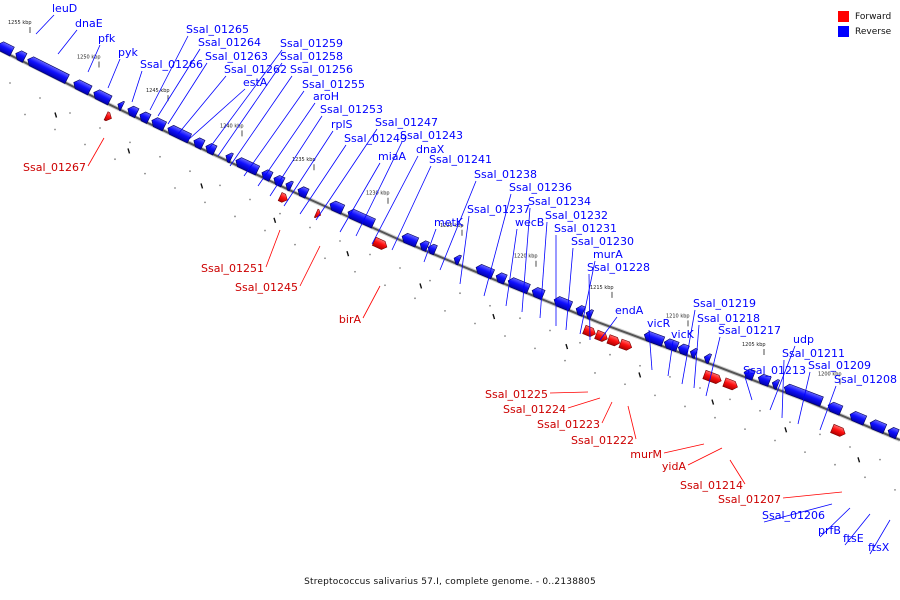 Image resolution: width=900 pixels, height=600 pixels. What do you see at coordinates (158, 91) in the screenshot?
I see `kbp-label: 1245 kbp` at bounding box center [158, 91].